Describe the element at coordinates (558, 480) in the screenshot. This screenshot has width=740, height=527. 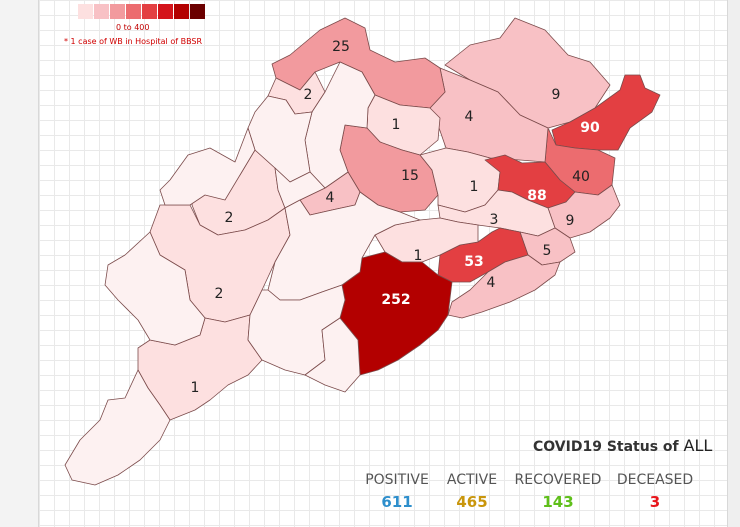
I see `stat-recovered-label: RECOVERED` at that location.